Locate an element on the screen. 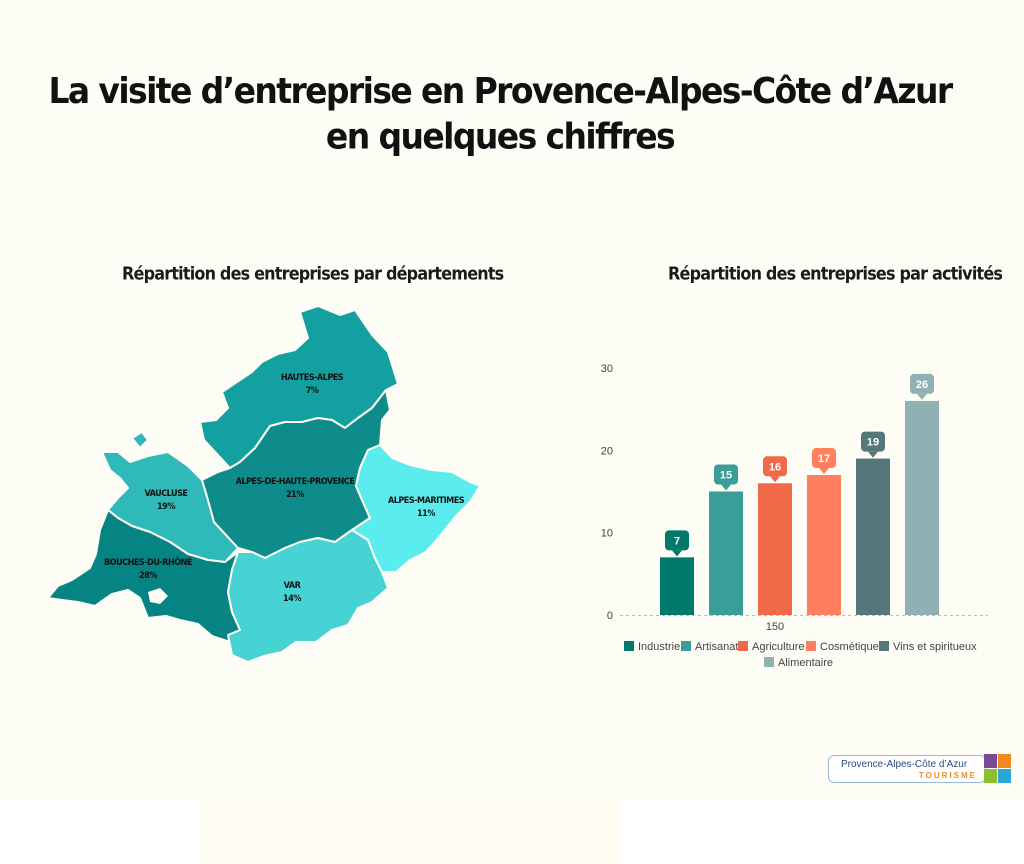  data-label-1: 15 is located at coordinates (726, 476).